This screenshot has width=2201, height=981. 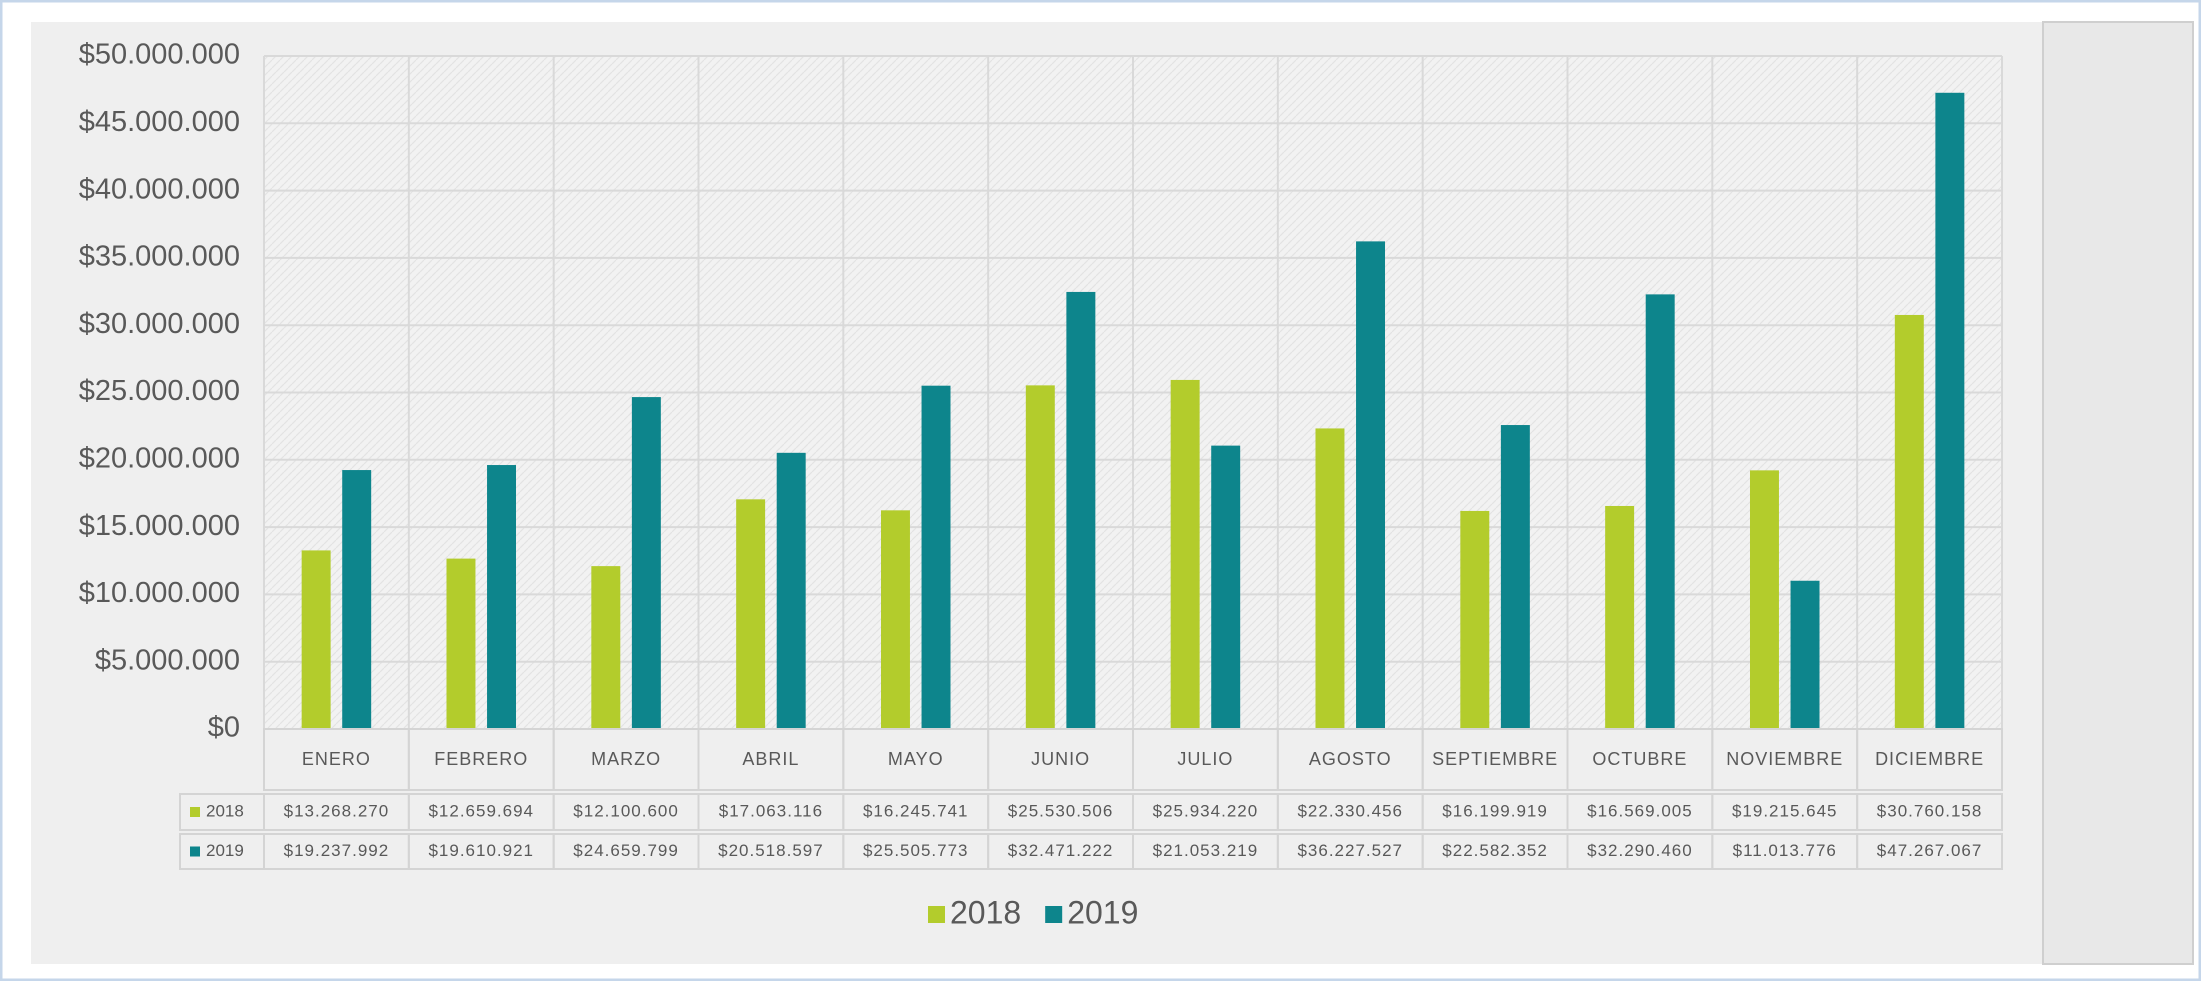 What do you see at coordinates (1350, 810) in the screenshot?
I see `value-label: $22.330.456` at bounding box center [1350, 810].